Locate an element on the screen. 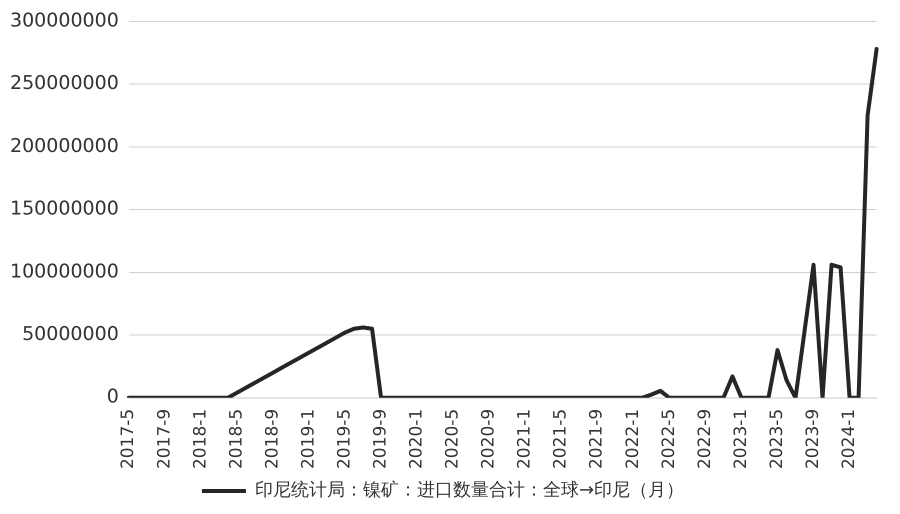  x-tick-label: 2017-5 is located at coordinates (128, 439).